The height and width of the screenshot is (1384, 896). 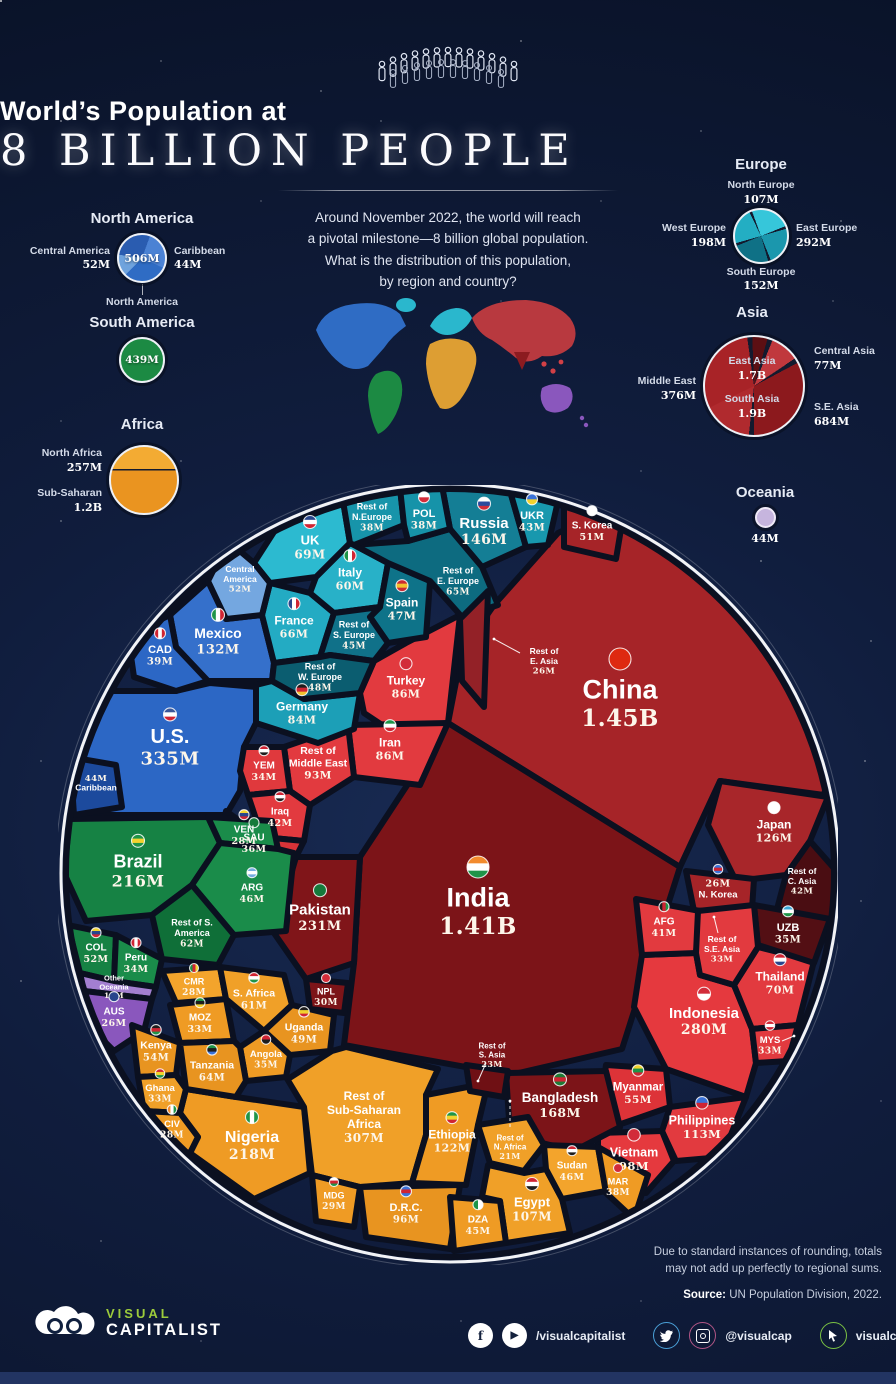 What do you see at coordinates (572, 1177) in the screenshot?
I see `svg-text: 46M` at bounding box center [572, 1177].